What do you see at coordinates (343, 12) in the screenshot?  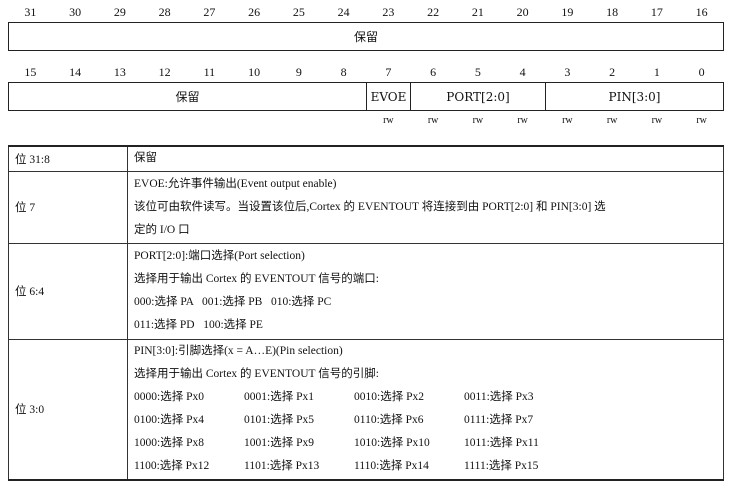 I see `bit-number: 24` at bounding box center [343, 12].